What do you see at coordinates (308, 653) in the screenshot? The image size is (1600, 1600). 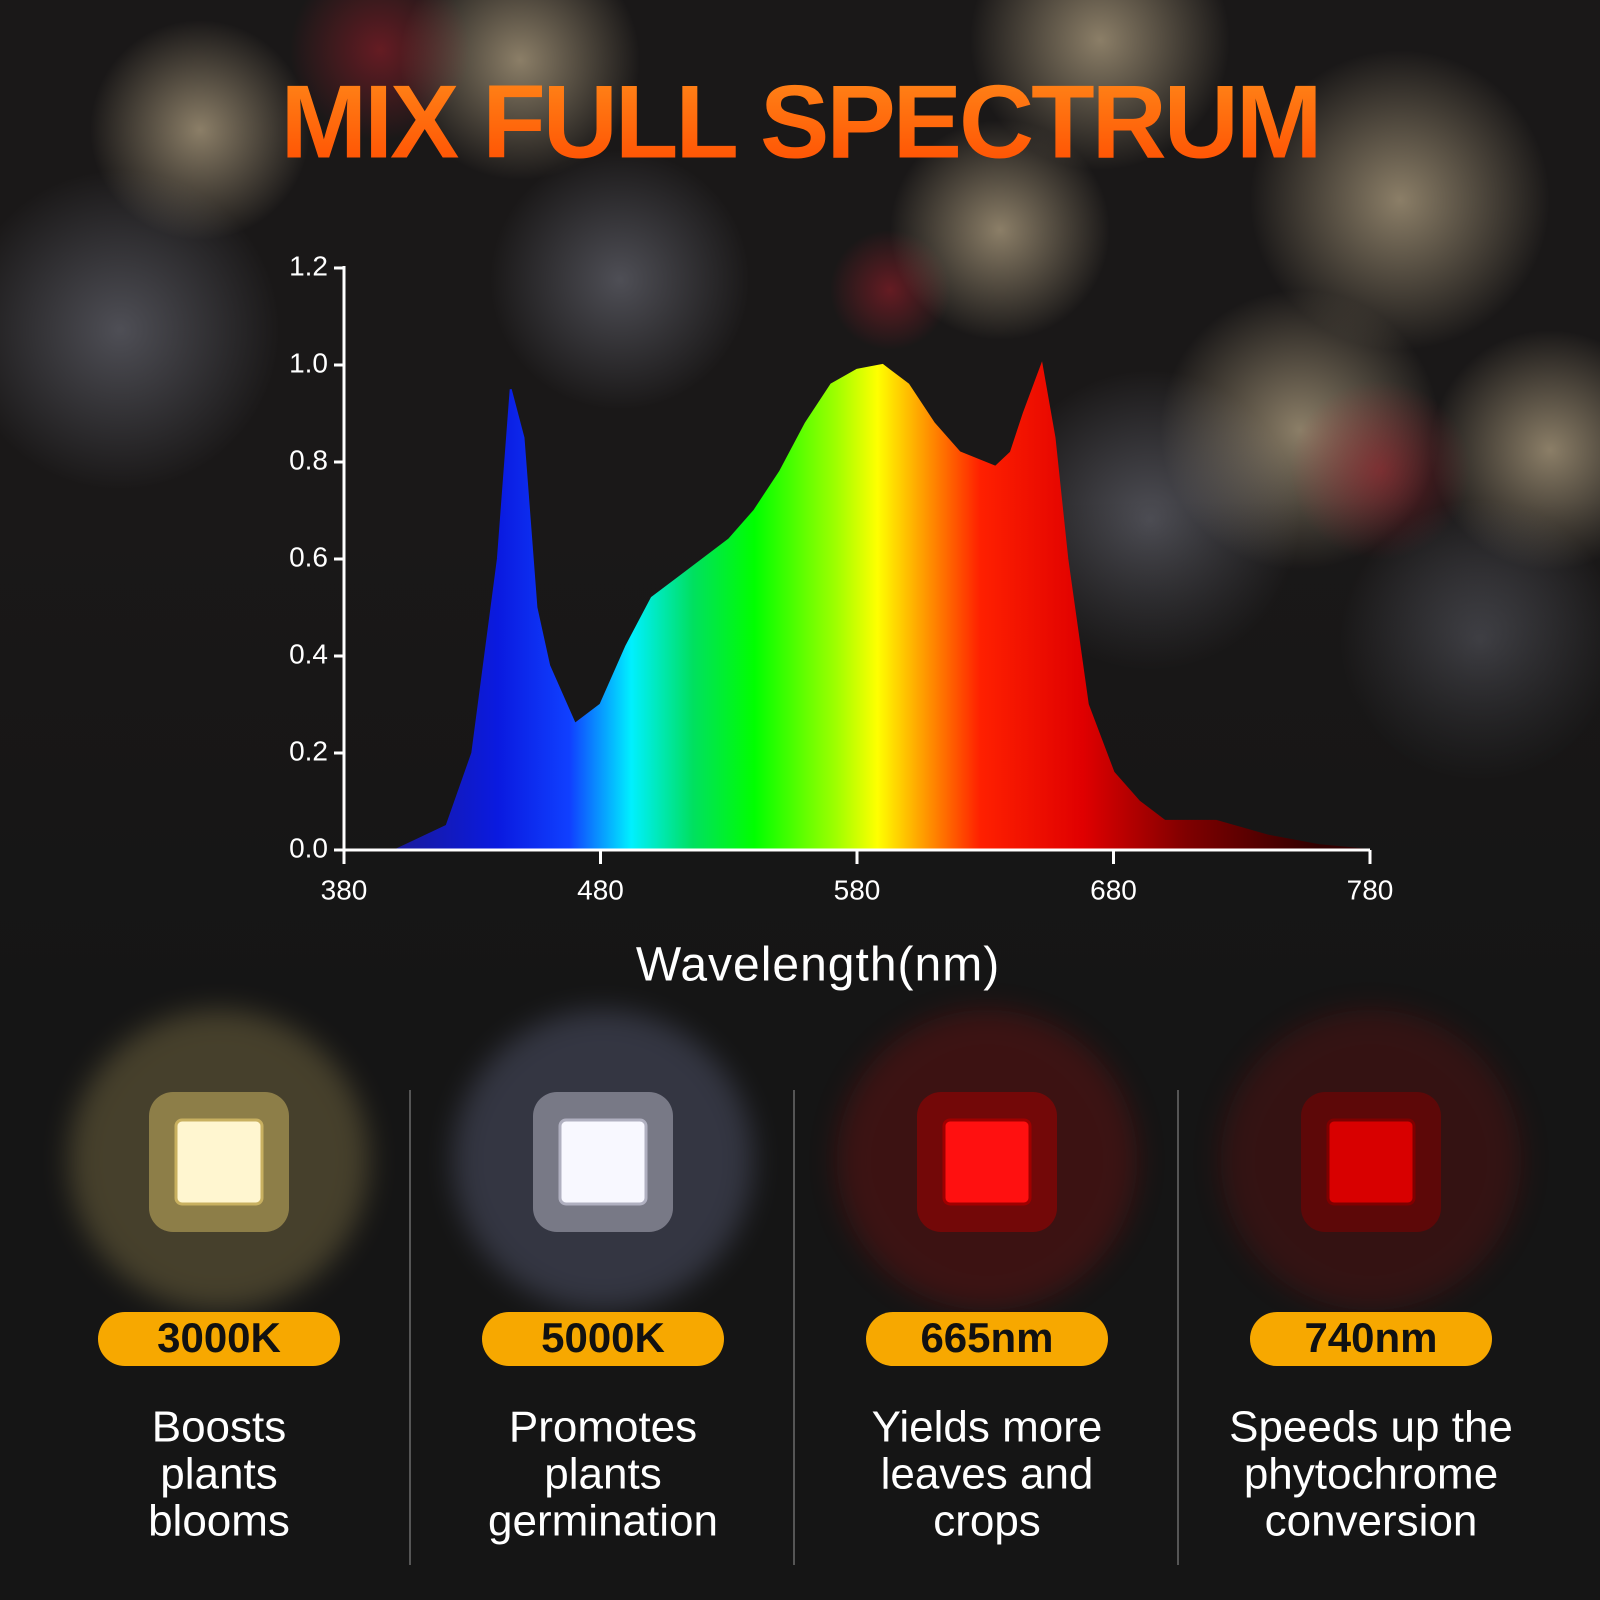 I see `y-tick-label: 0.4` at bounding box center [308, 653].